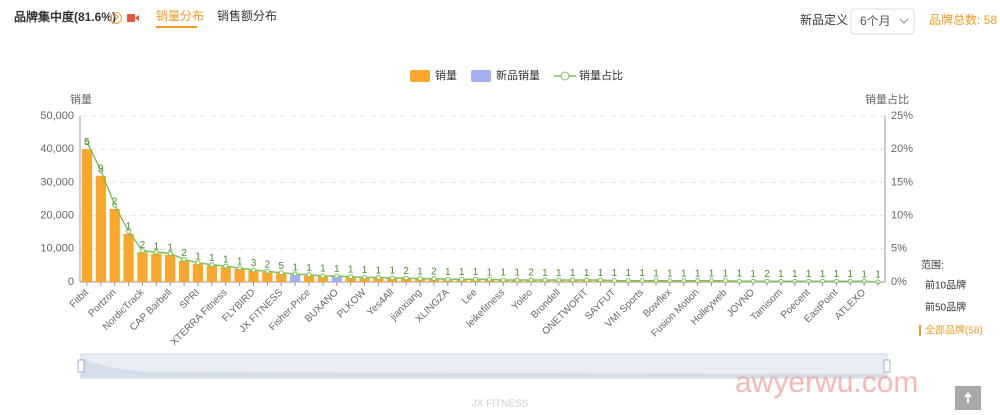 This screenshot has width=1000, height=415. I want to click on watermark: awyerwu.com, so click(826, 382).